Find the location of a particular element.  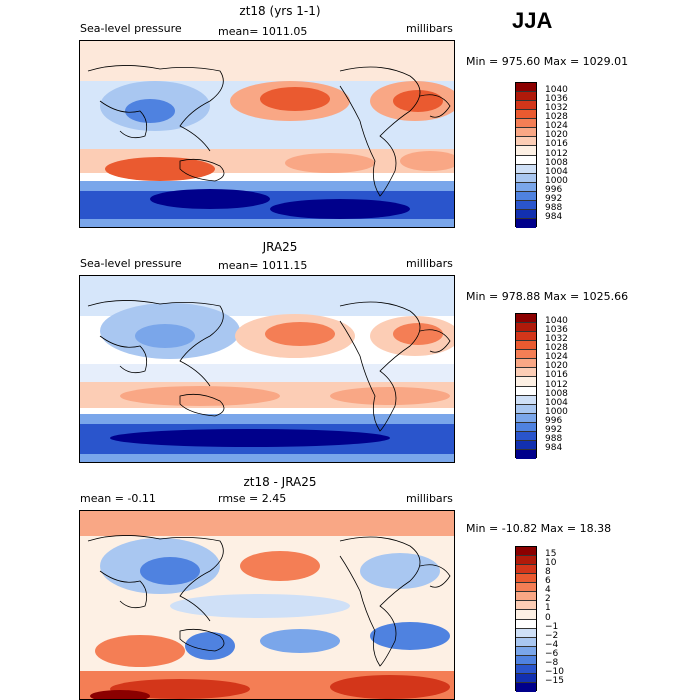

panel-3-title: zt18 - JRA25 is located at coordinates (280, 482).